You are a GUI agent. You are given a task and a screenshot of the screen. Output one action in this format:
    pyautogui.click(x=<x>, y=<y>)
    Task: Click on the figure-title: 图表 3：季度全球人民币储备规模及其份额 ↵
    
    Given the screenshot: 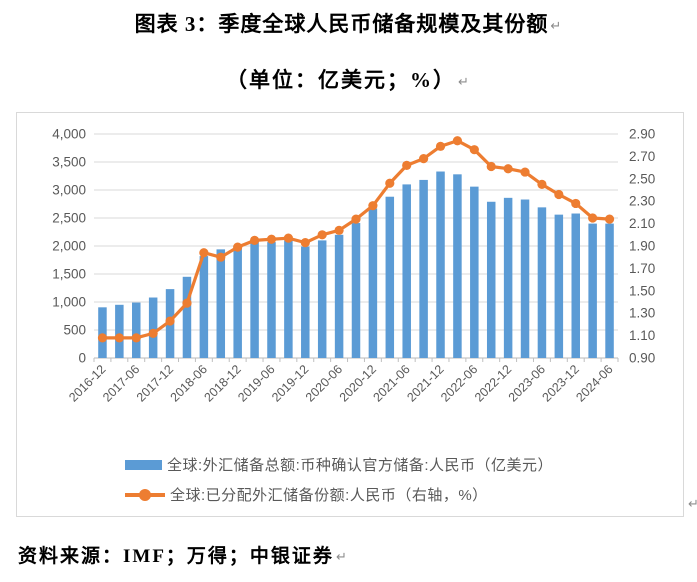 What is the action you would take?
    pyautogui.click(x=348, y=23)
    